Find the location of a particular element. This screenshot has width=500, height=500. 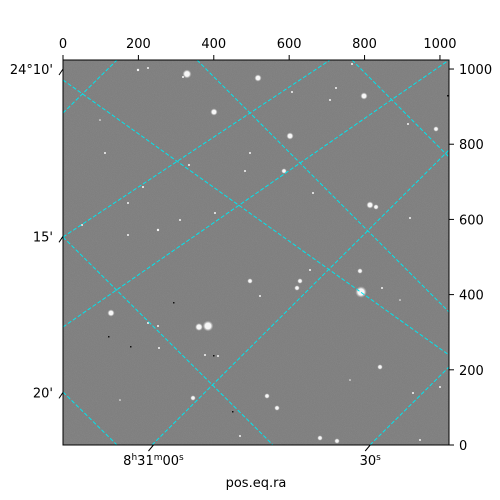

top-tick-label: 800 is located at coordinates (364, 44).